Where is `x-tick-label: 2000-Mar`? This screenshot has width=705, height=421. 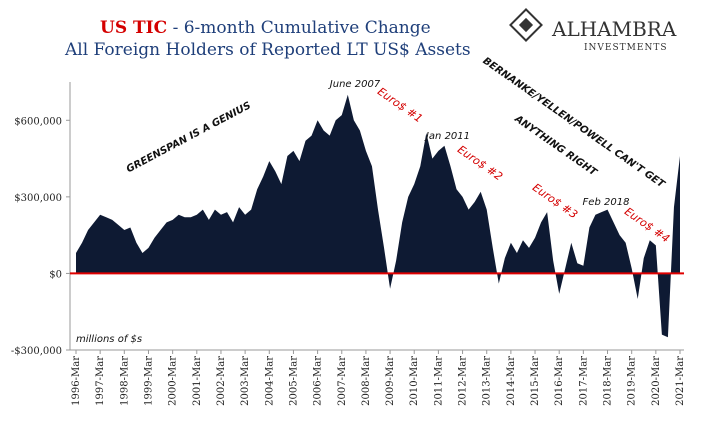
x-tick-label: 2000-Mar is located at coordinates (173, 381).